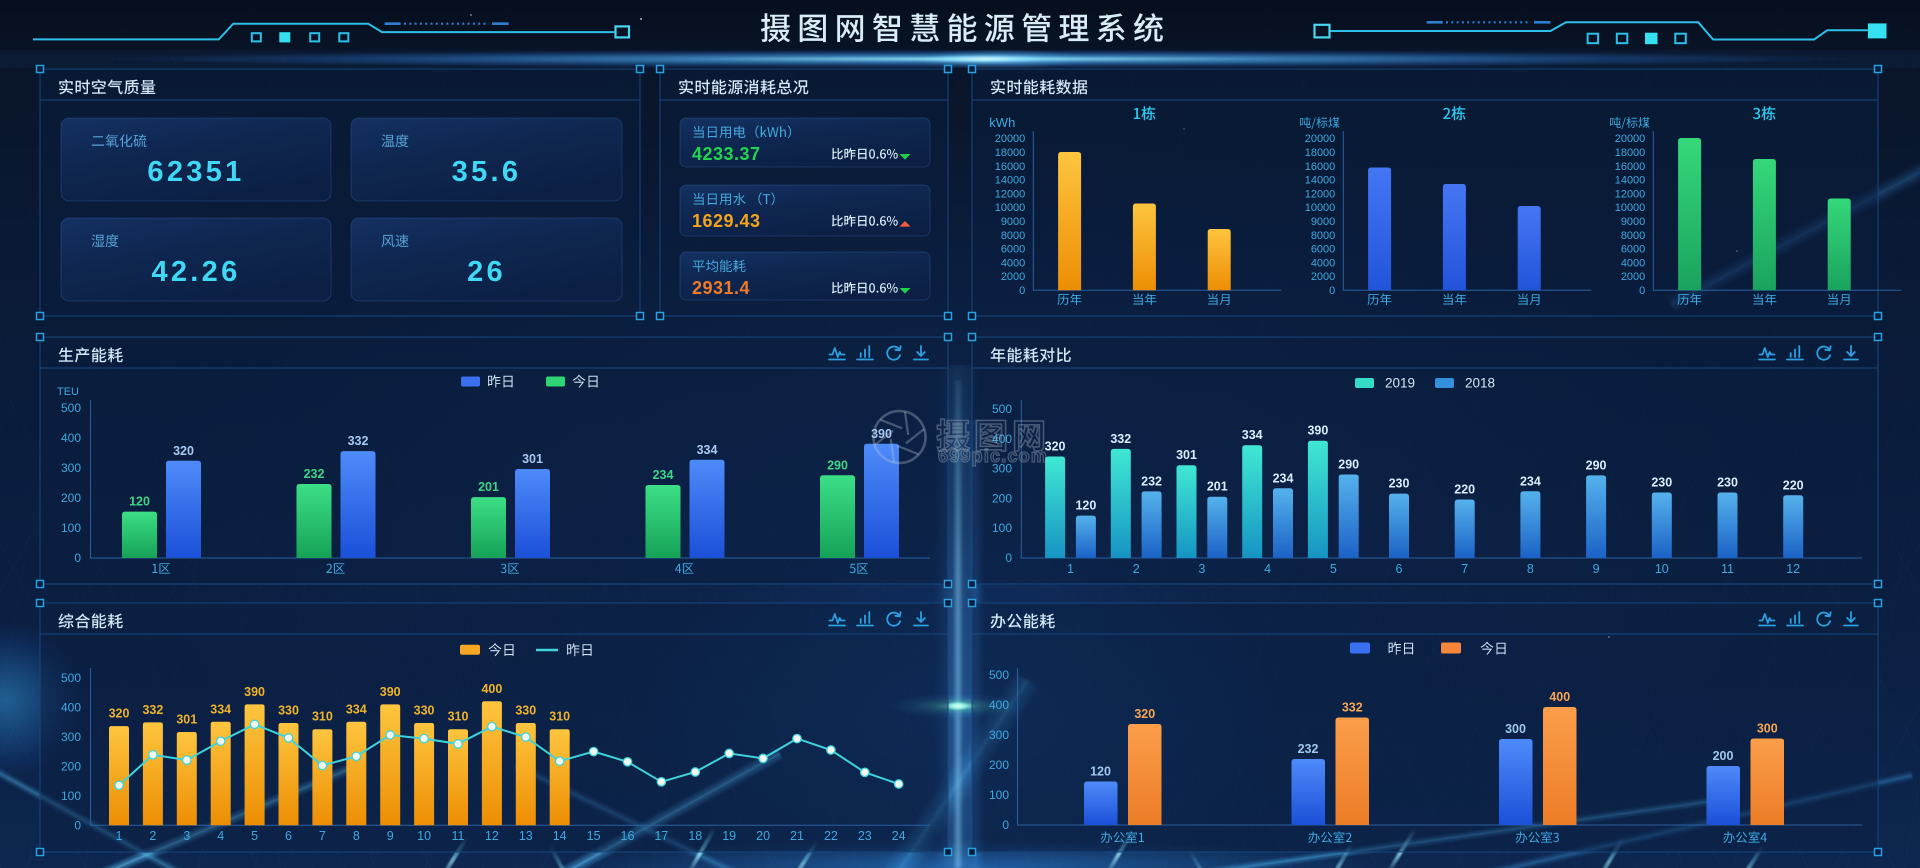 The width and height of the screenshot is (1920, 868). Describe the element at coordinates (1010, 181) in the screenshot. I see `svg-text: 14000` at that location.